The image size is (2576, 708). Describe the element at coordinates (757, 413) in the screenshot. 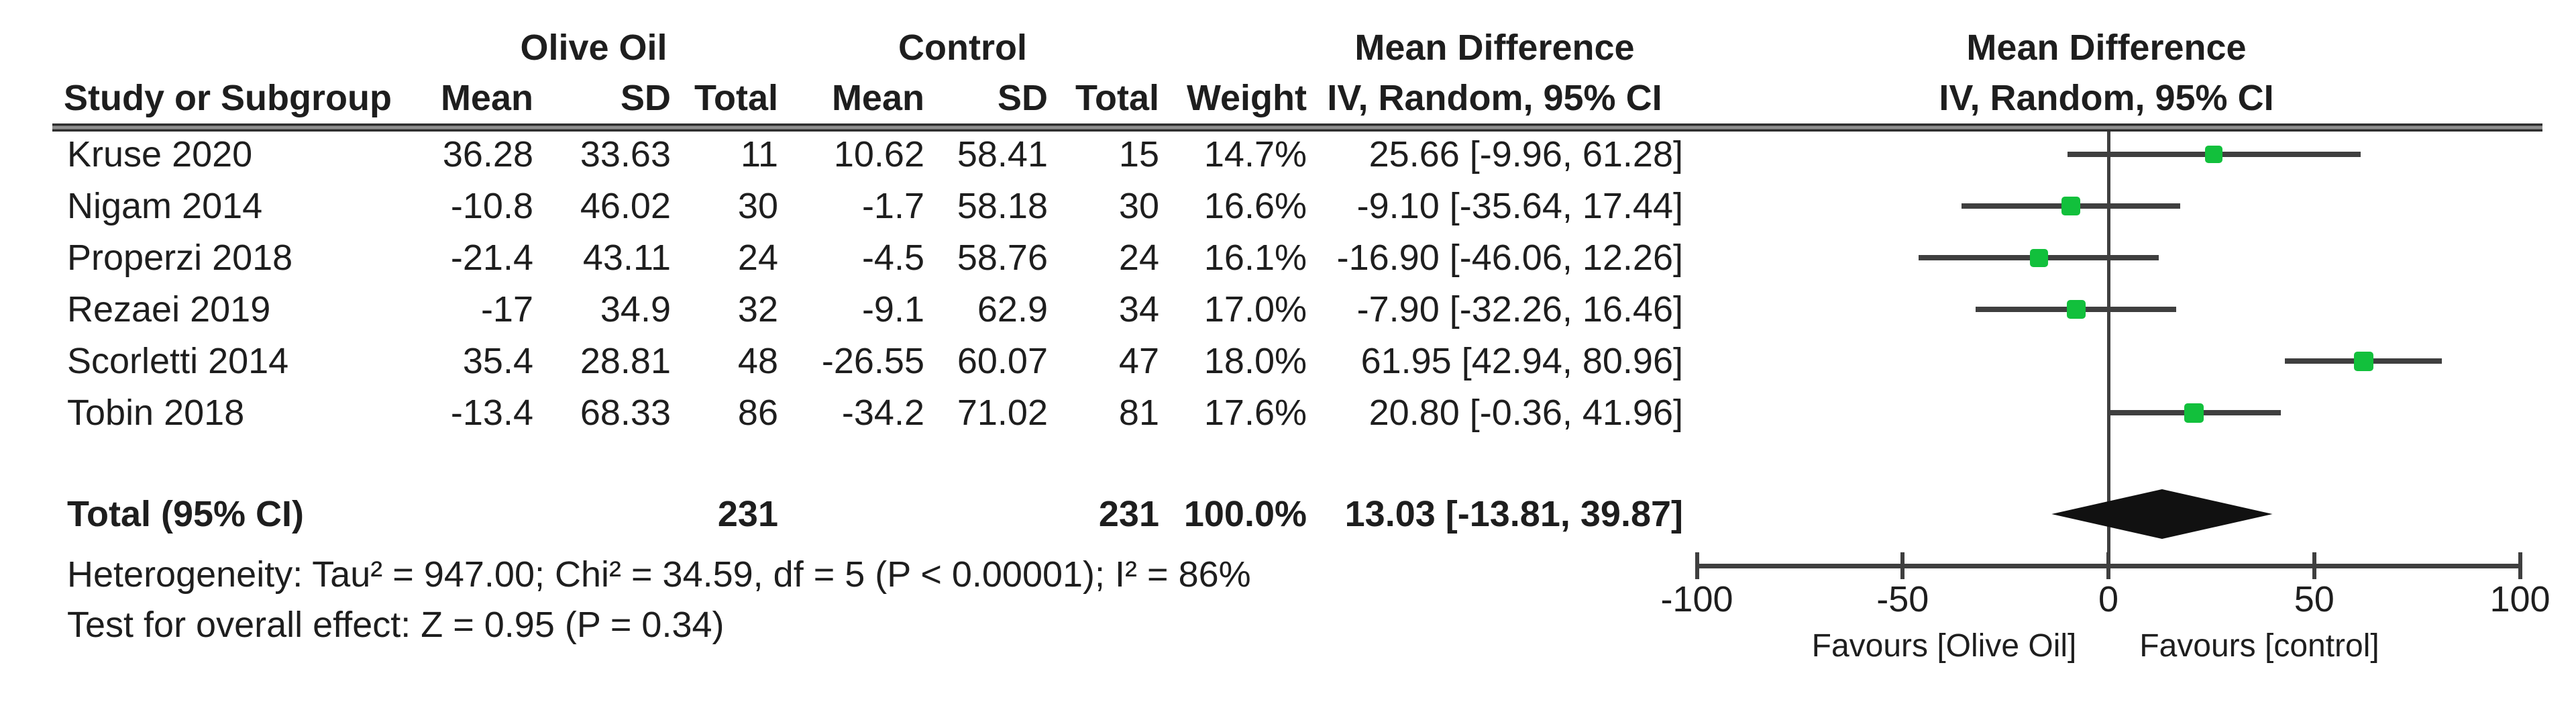

I see `cell-t_n: 86` at that location.